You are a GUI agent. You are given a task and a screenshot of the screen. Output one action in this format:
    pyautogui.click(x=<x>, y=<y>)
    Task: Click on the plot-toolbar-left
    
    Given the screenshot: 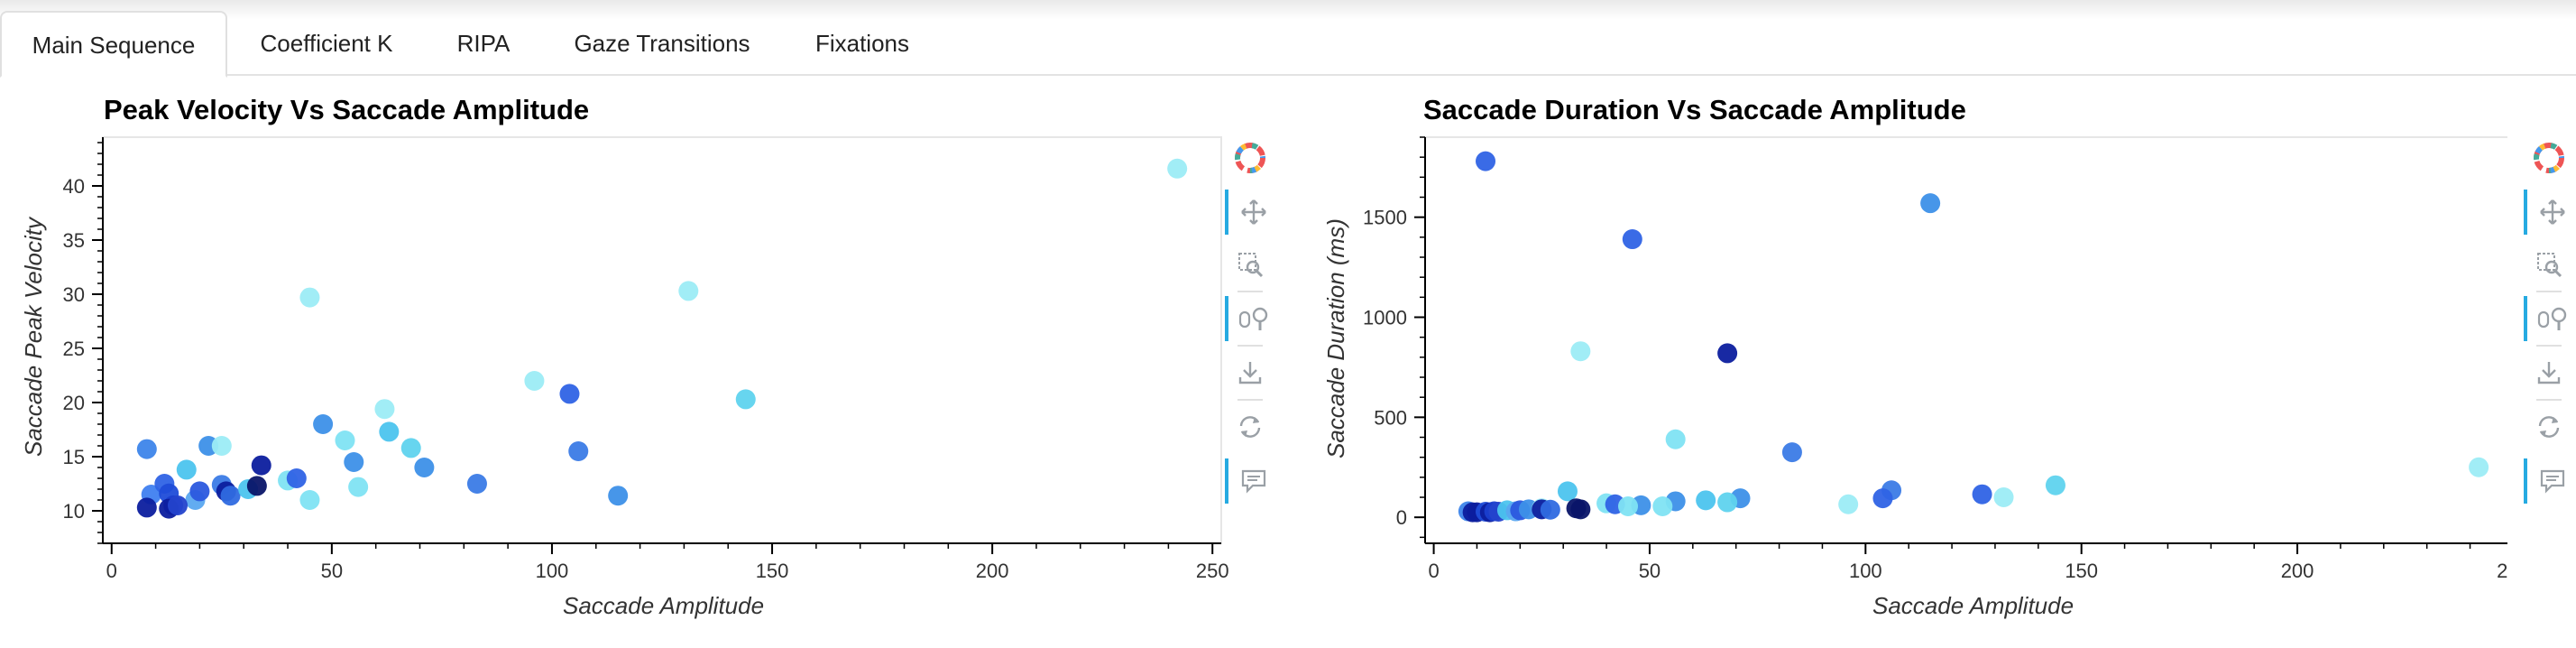 What is the action you would take?
    pyautogui.click(x=1250, y=325)
    